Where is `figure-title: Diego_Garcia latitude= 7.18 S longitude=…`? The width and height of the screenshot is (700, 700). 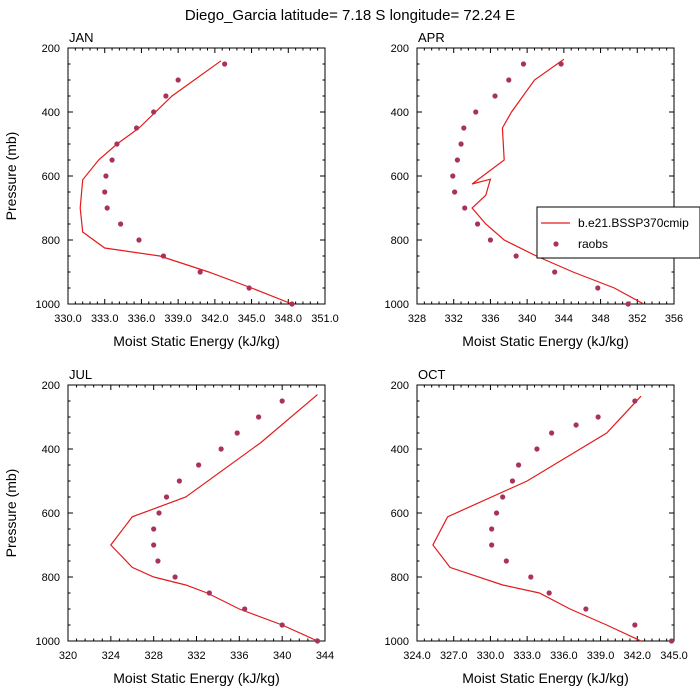
figure-title: Diego_Garcia latitude= 7.18 S longitude=… is located at coordinates (350, 15).